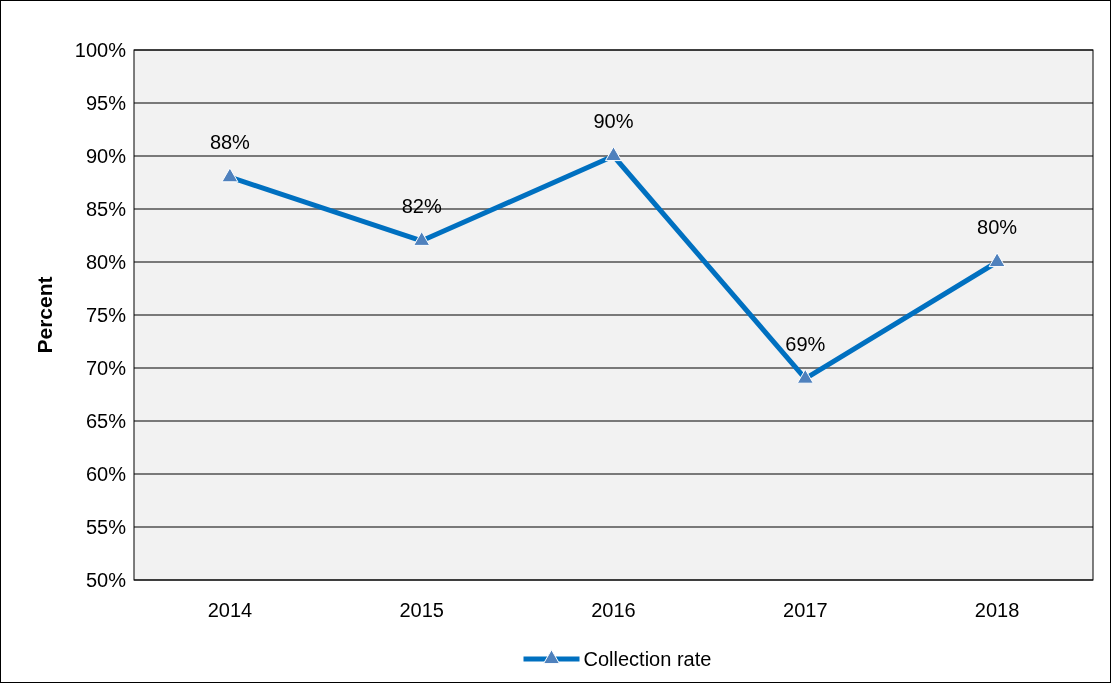 The height and width of the screenshot is (683, 1111). What do you see at coordinates (805, 343) in the screenshot?
I see `data-label: 69%` at bounding box center [805, 343].